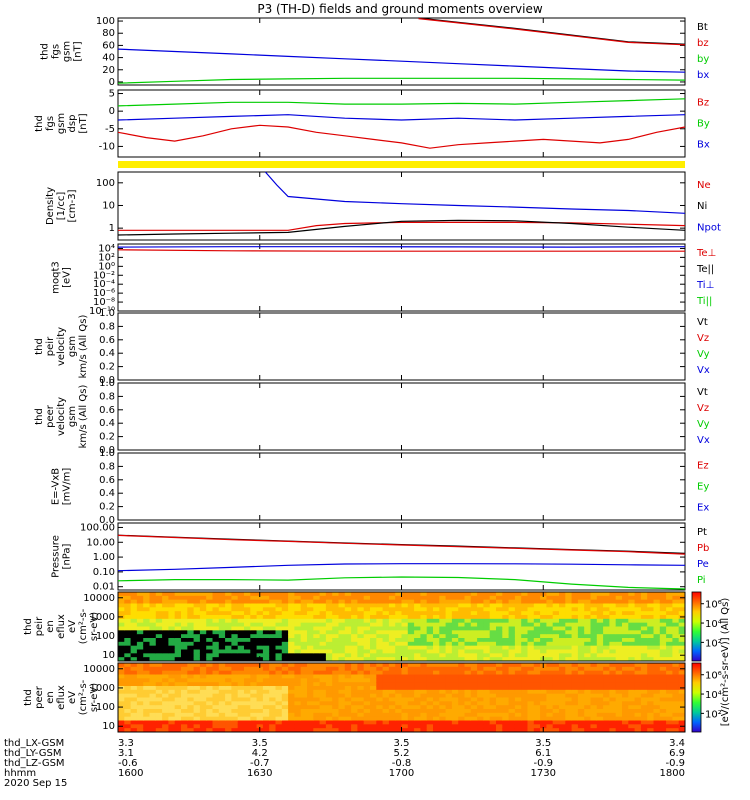 The height and width of the screenshot is (800, 750). I want to click on series-line-Pb, so click(401, 544).